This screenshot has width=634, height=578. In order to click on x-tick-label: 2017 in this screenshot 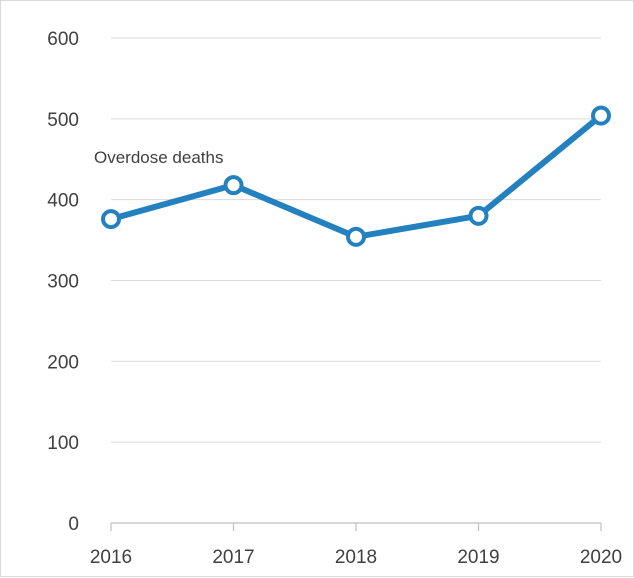, I will do `click(233, 557)`.